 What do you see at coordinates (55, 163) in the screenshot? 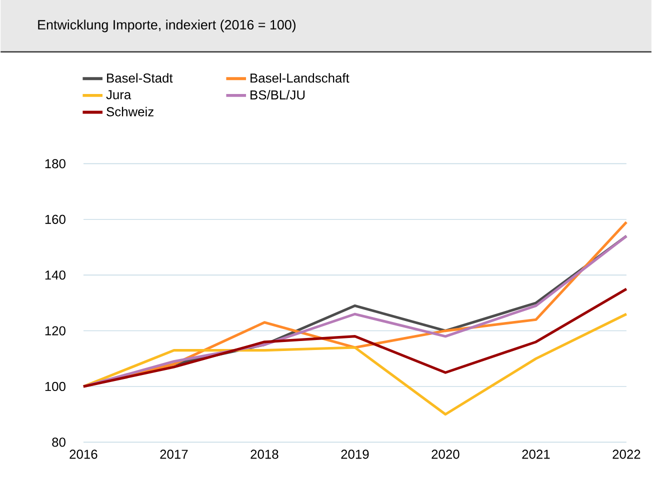
I see `y-tick-label: 180` at bounding box center [55, 163].